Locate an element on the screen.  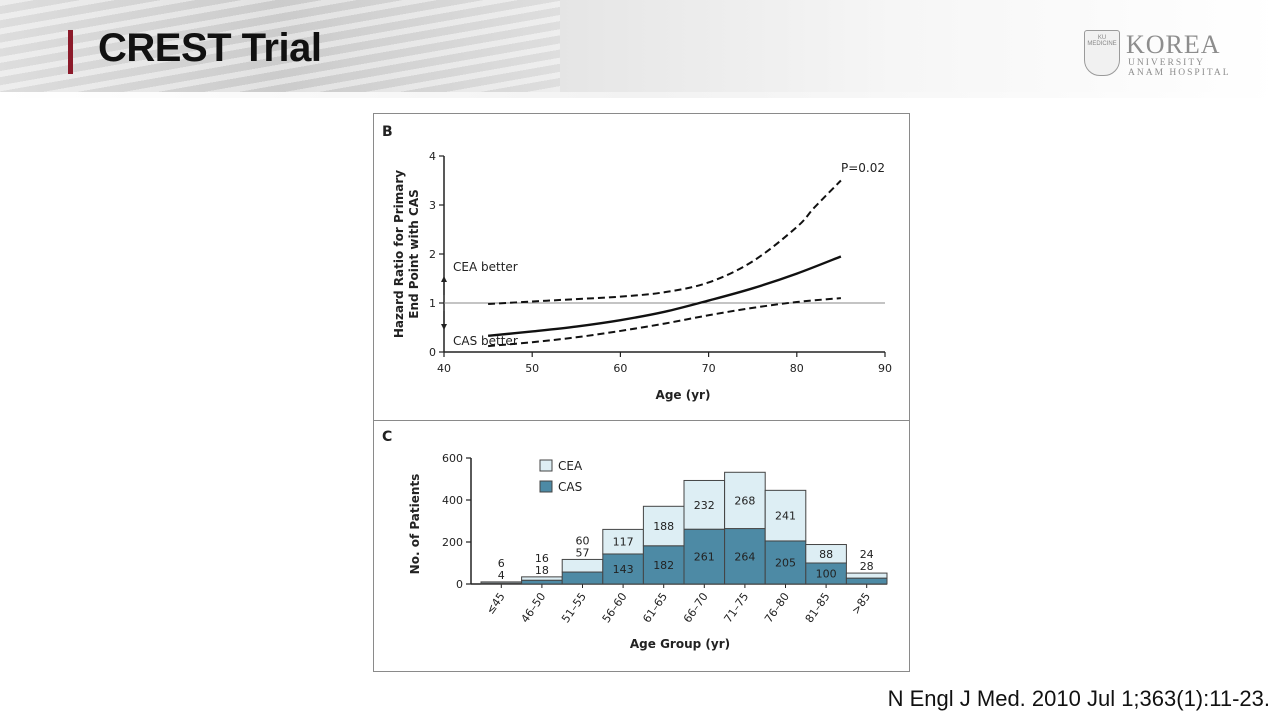
arrow-down-head-icon is located at coordinates (444, 327).